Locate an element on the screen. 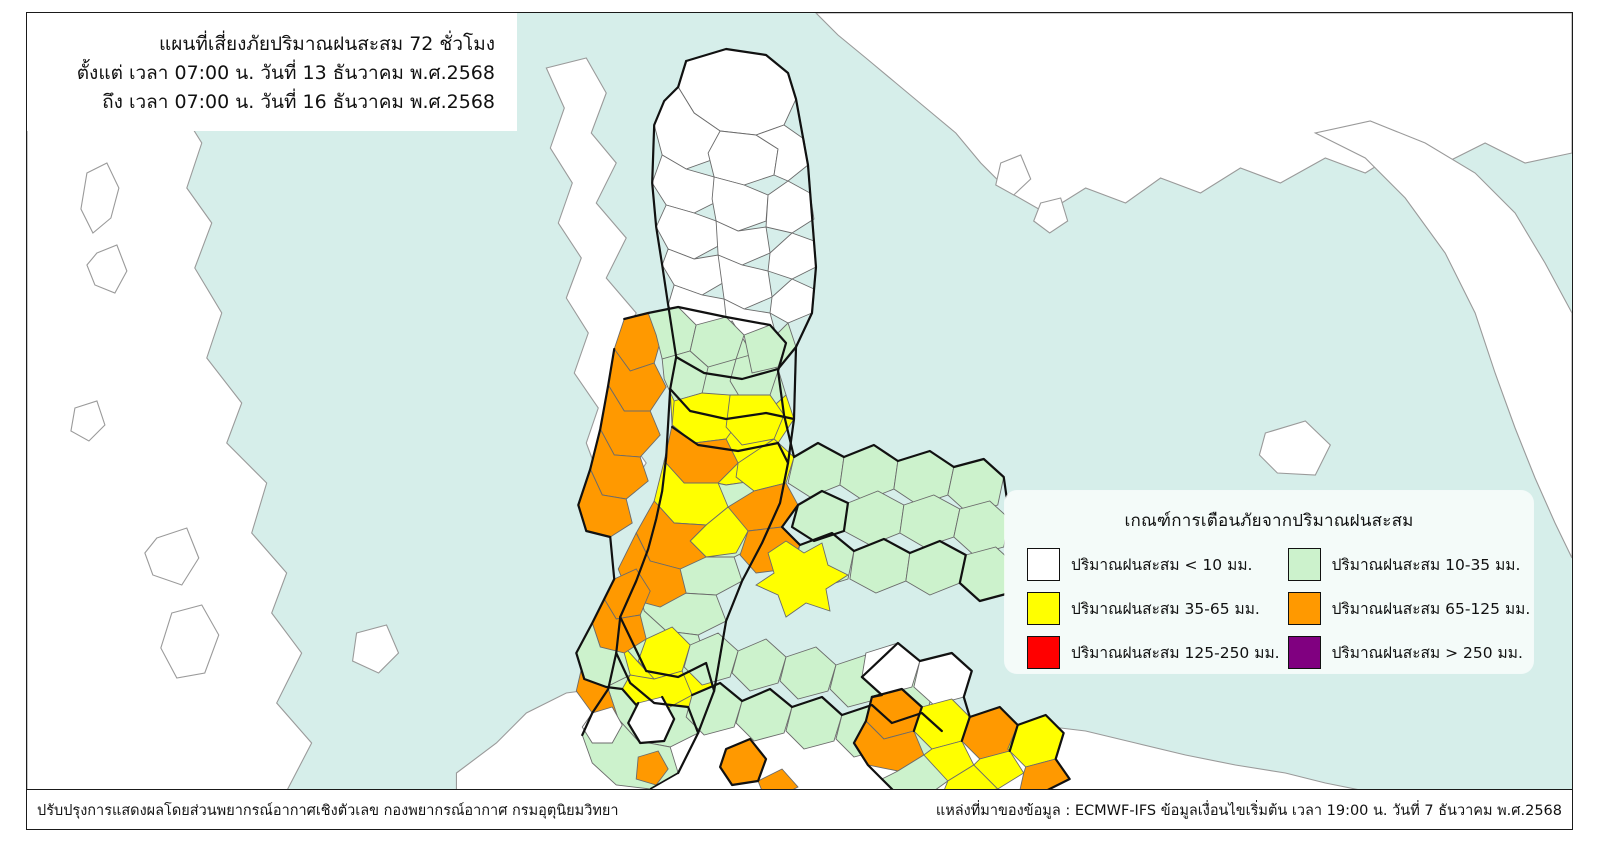 This screenshot has height=850, width=1600. district-orange-island is located at coordinates (652, 768).